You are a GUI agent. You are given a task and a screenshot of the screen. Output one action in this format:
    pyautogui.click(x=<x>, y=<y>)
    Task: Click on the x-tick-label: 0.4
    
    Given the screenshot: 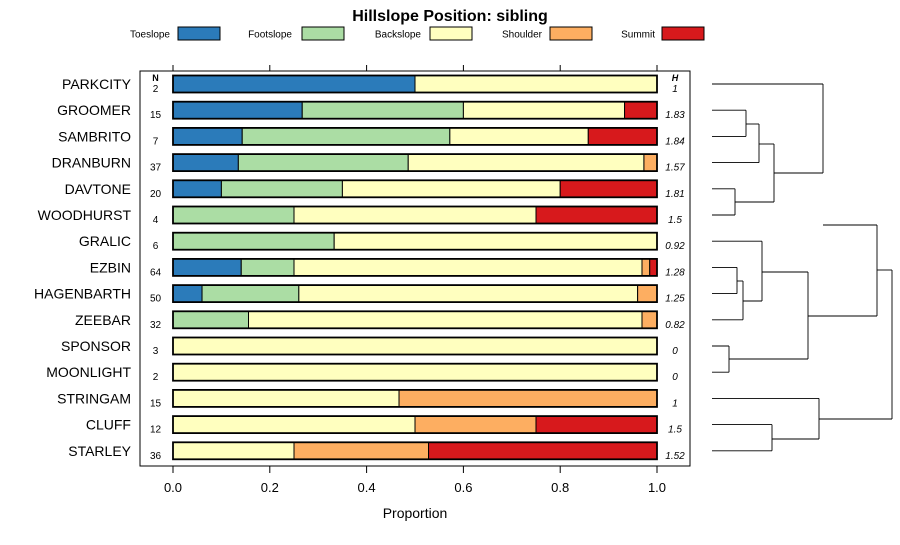 What is the action you would take?
    pyautogui.click(x=367, y=487)
    